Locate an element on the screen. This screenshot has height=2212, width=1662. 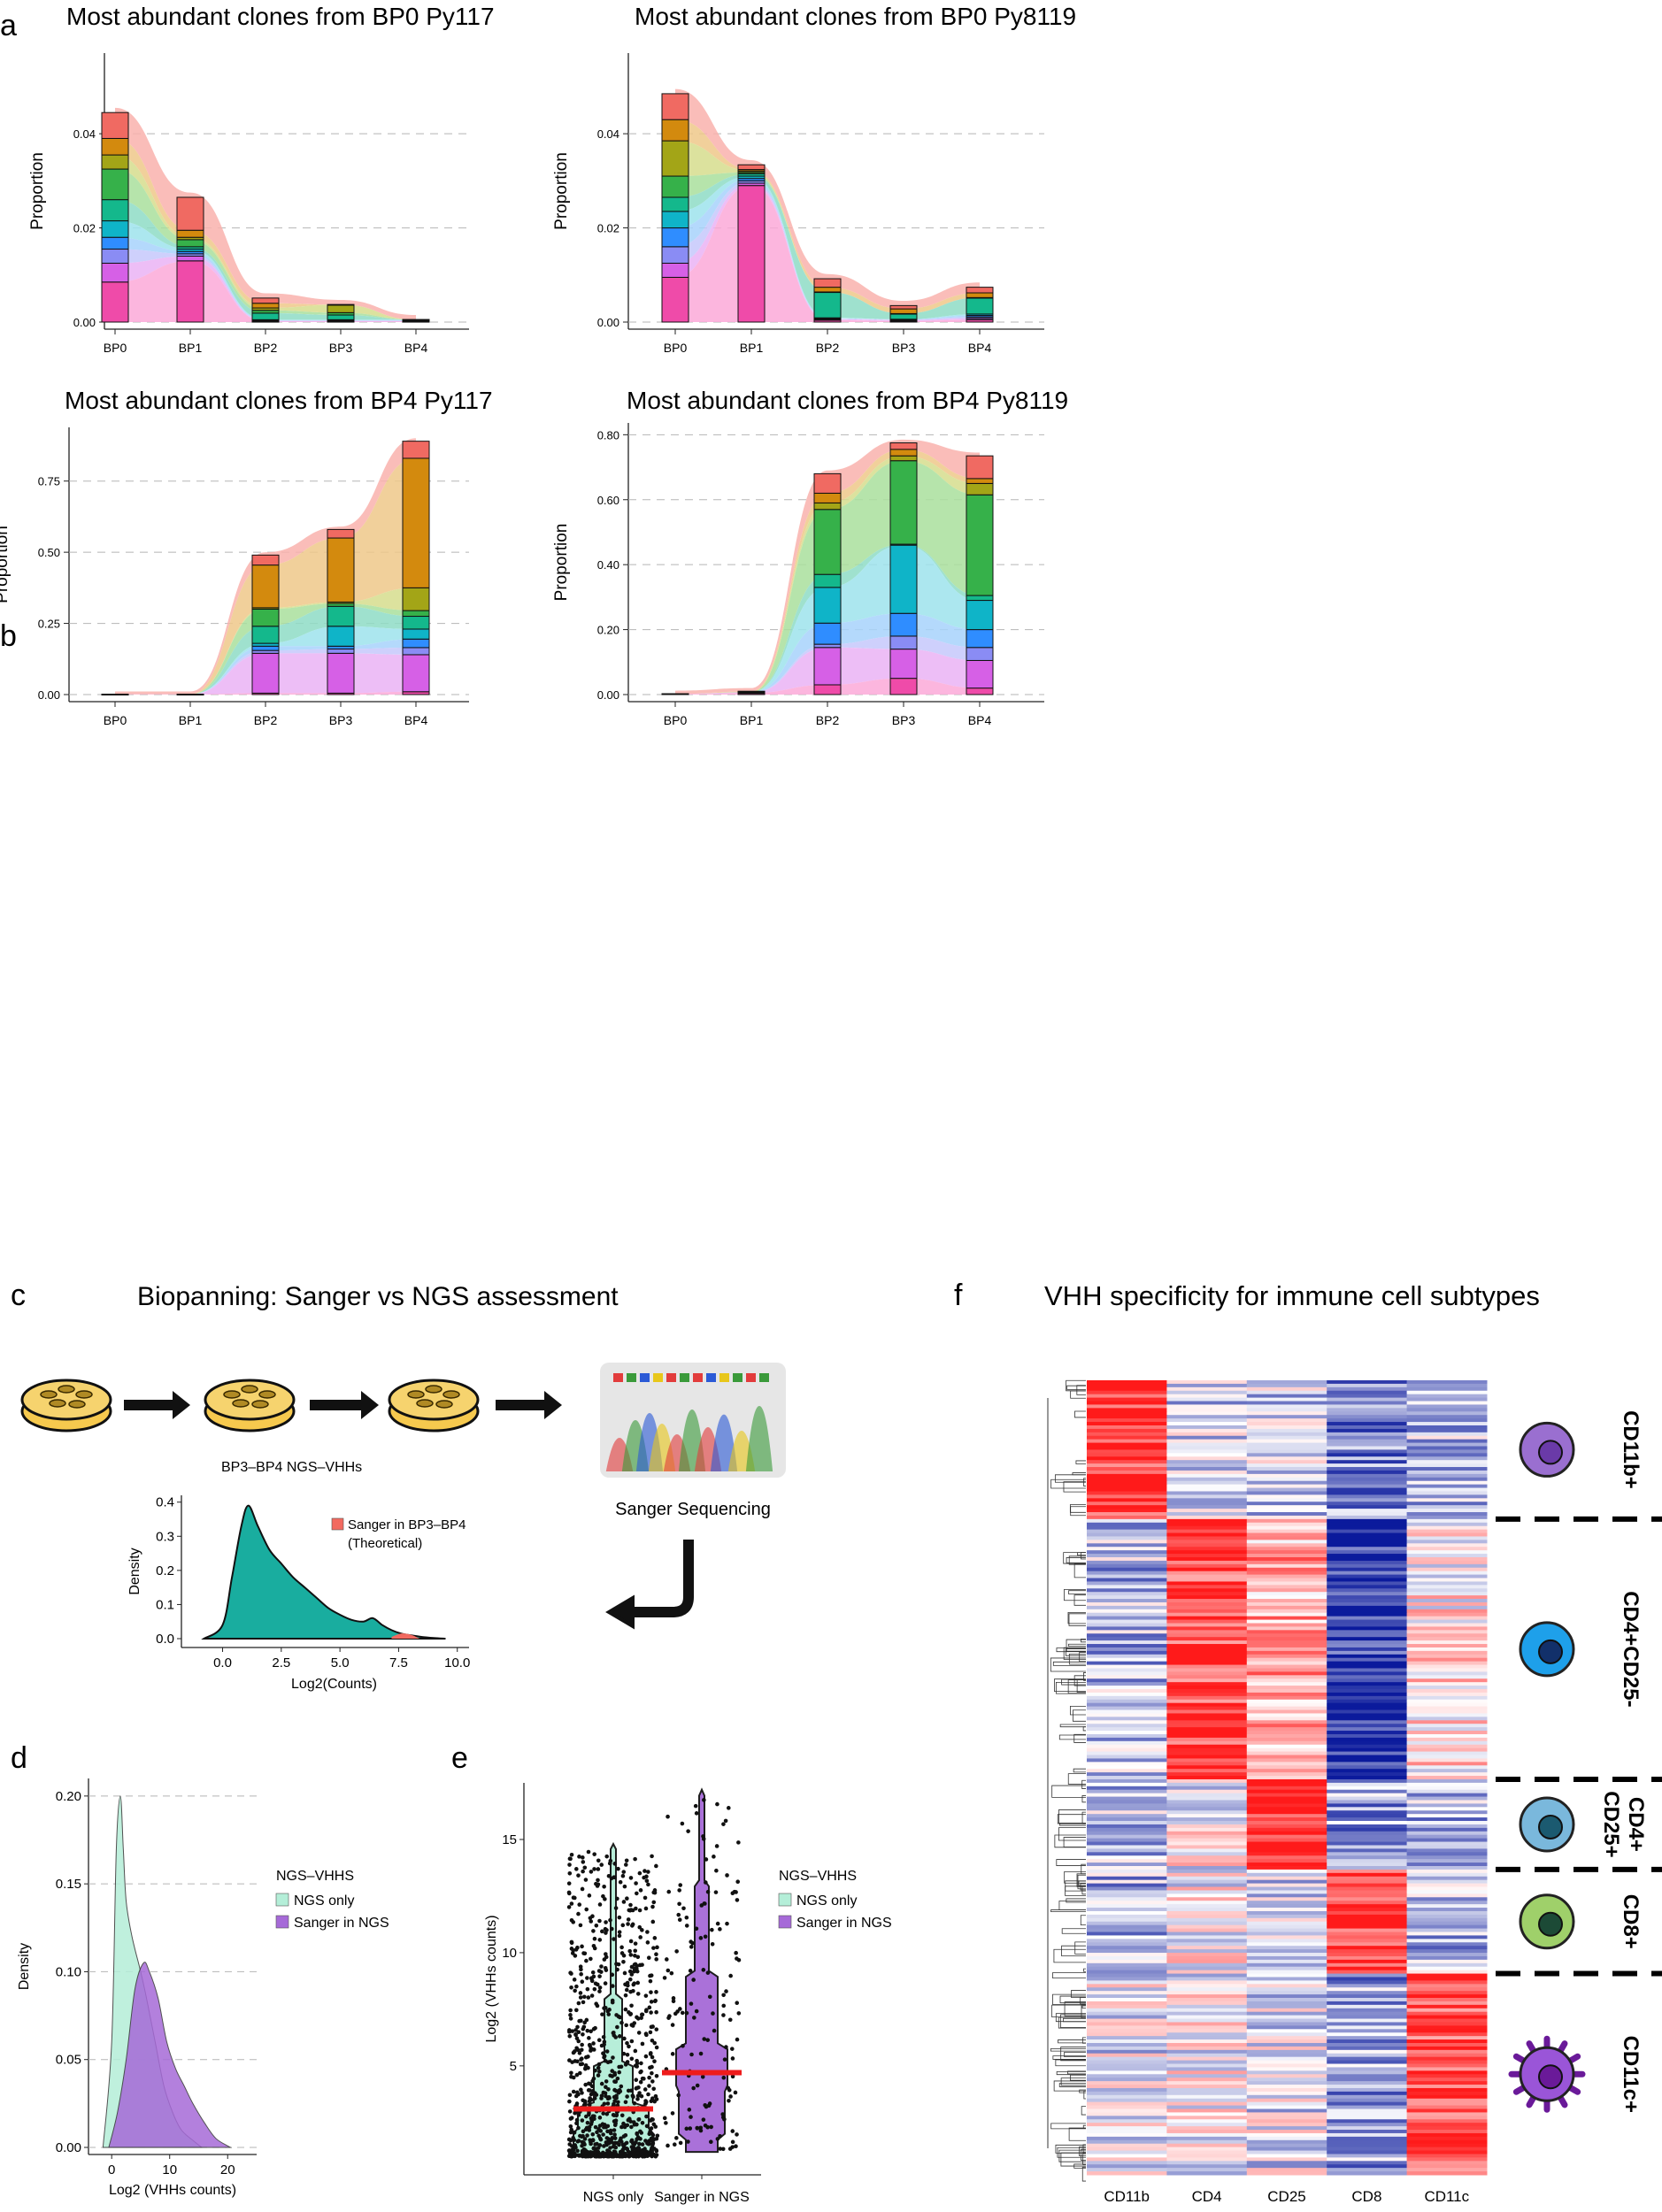
petri-dish-lid is located at coordinates (250, 1400).